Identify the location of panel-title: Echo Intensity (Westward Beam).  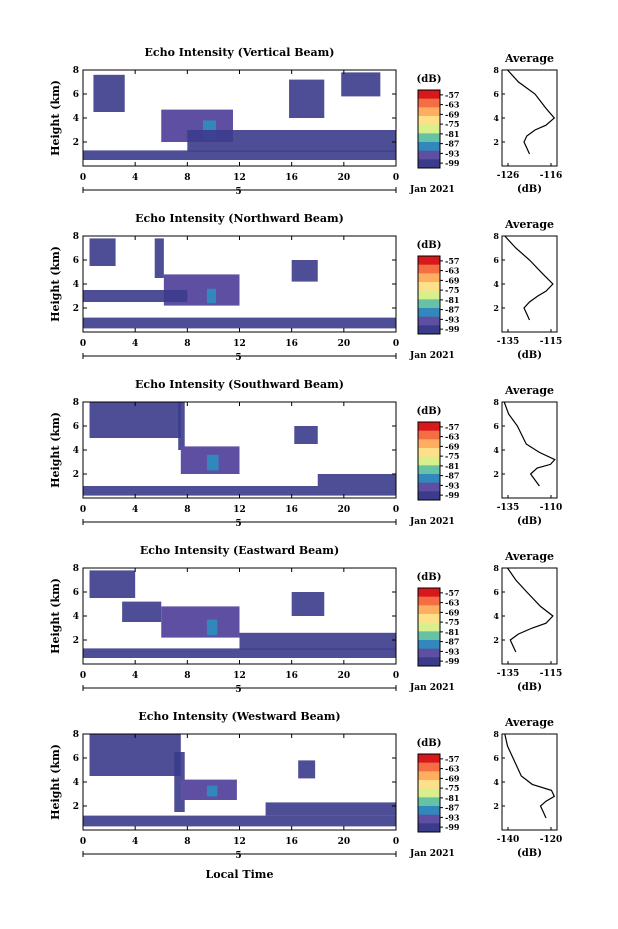
(239, 716).